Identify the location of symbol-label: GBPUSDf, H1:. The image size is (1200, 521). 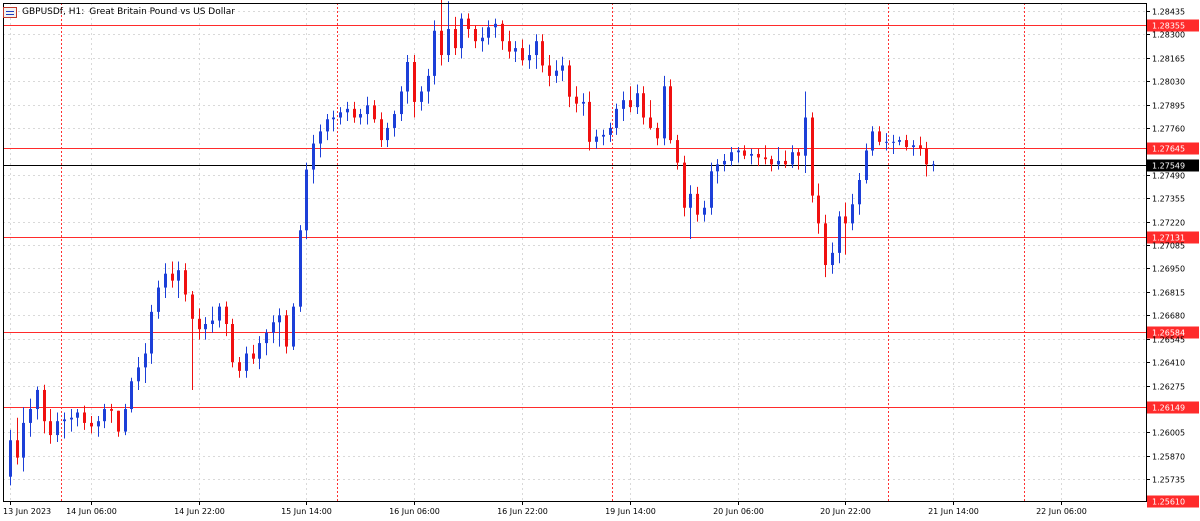
(53, 12).